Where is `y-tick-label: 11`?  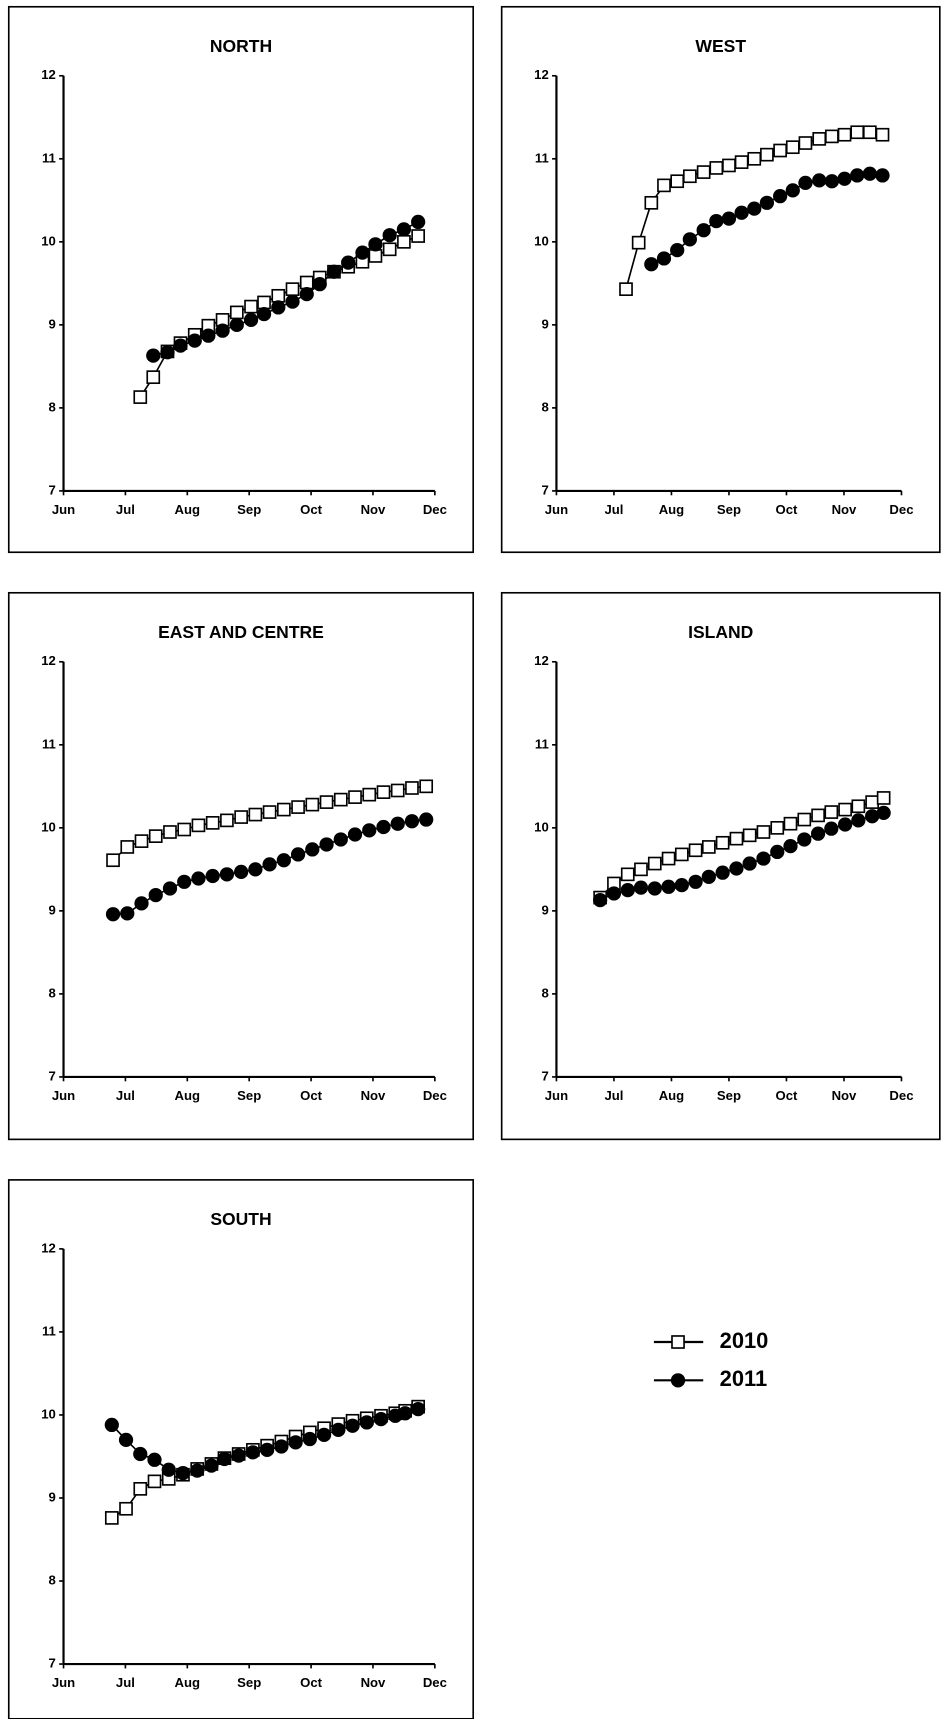
y-tick-label: 11 is located at coordinates (49, 1330).